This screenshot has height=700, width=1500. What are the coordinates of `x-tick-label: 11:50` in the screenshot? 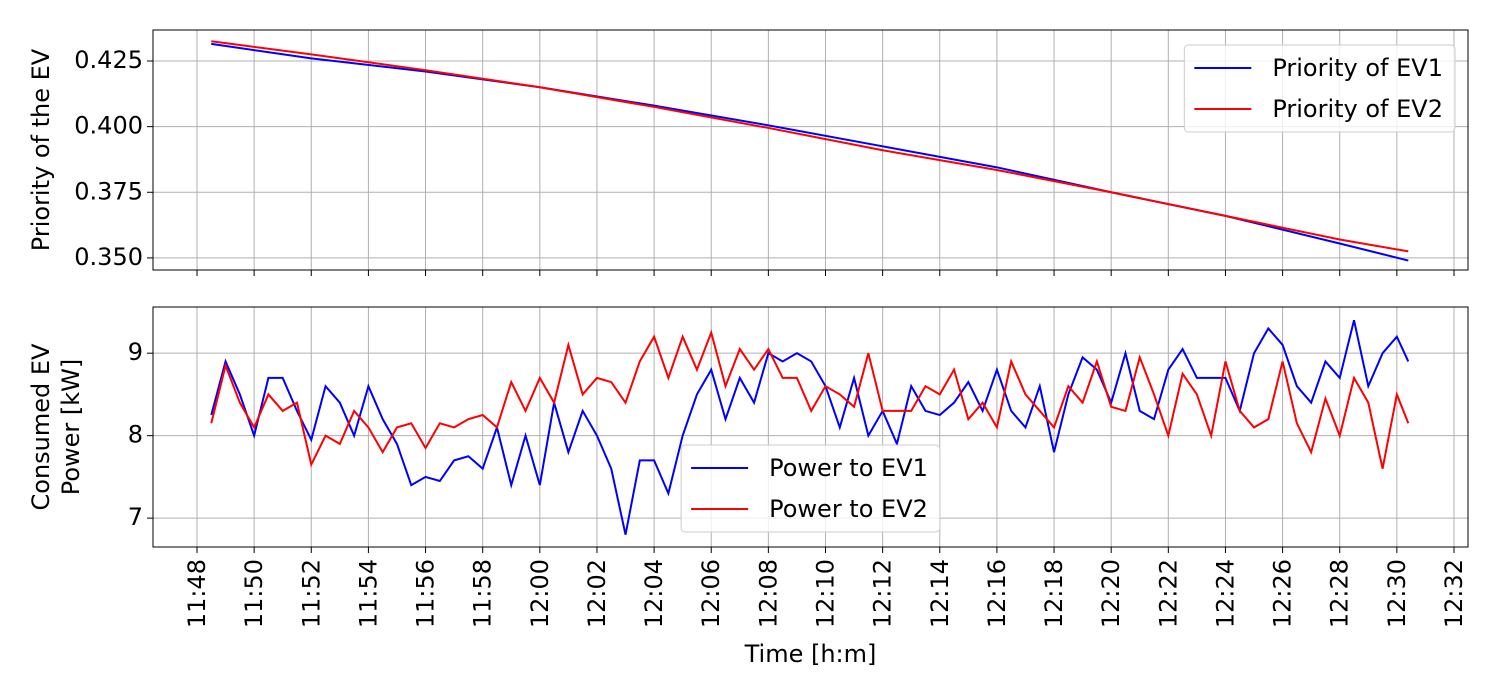 It's located at (254, 593).